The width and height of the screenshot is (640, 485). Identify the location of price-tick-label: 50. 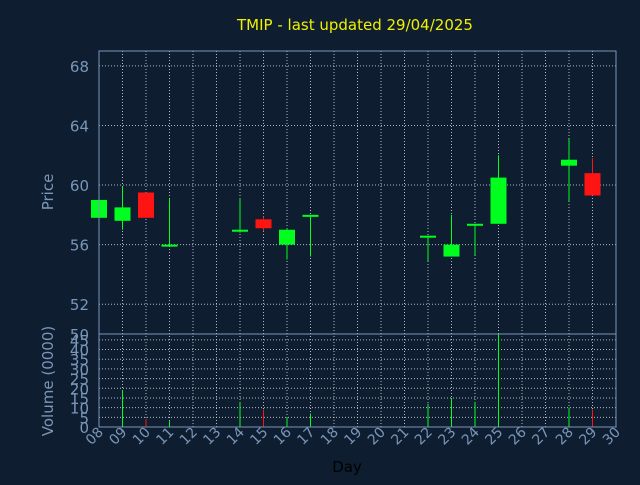
(79, 335).